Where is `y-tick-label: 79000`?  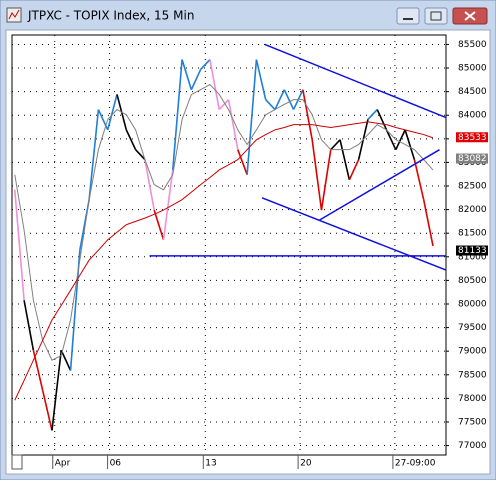
y-tick-label: 79000 is located at coordinates (472, 352).